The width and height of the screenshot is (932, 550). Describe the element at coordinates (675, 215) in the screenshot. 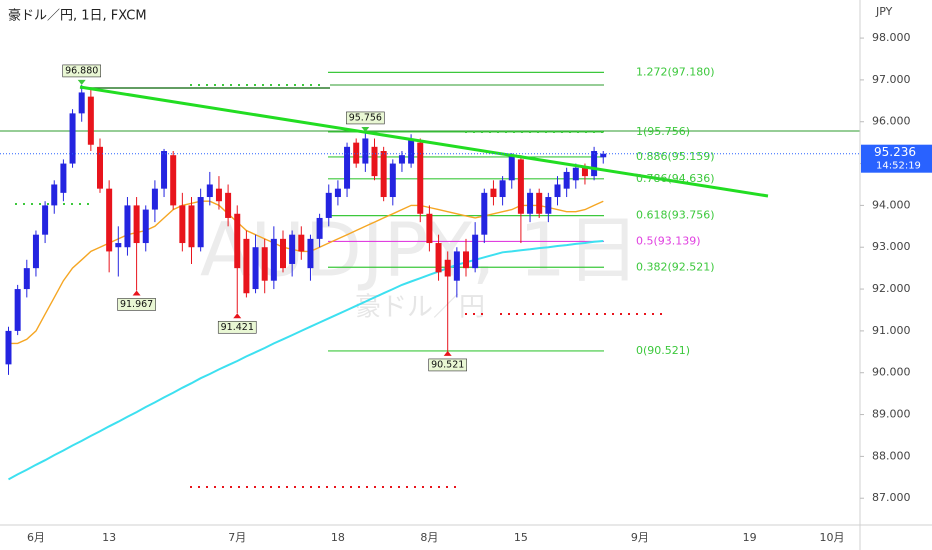

I see `fib-label: 0.618(93.756)` at that location.